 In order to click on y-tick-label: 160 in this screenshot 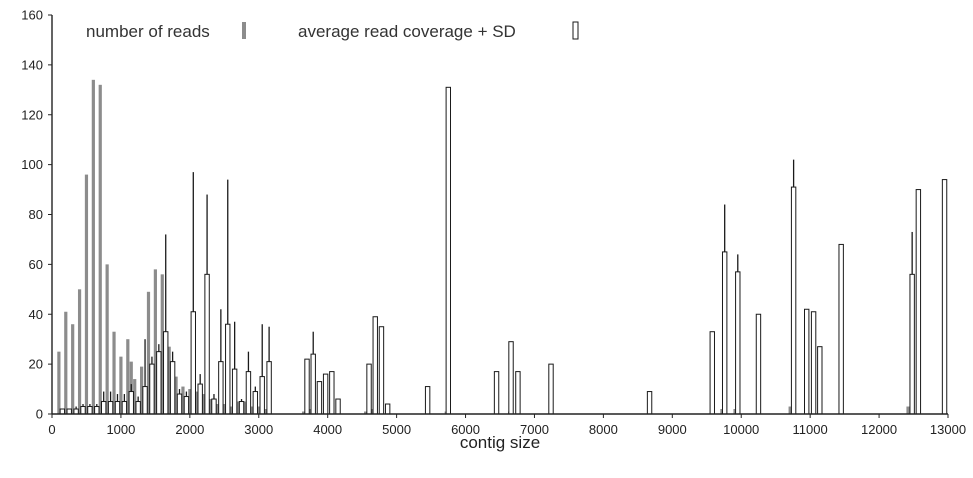, I will do `click(32, 15)`.